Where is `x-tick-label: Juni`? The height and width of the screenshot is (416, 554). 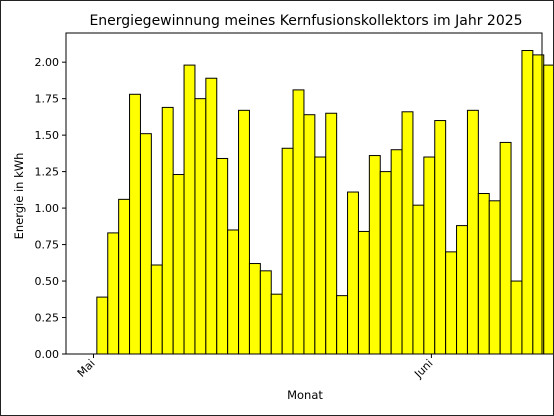 x-tick-label: Juni is located at coordinates (423, 369).